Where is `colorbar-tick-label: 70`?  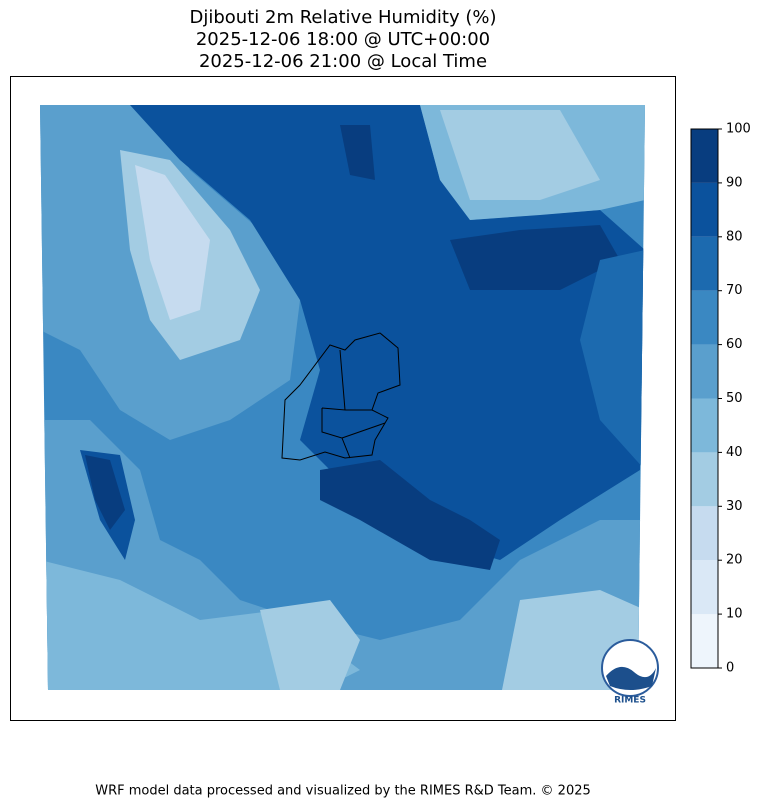 colorbar-tick-label: 70 is located at coordinates (734, 290).